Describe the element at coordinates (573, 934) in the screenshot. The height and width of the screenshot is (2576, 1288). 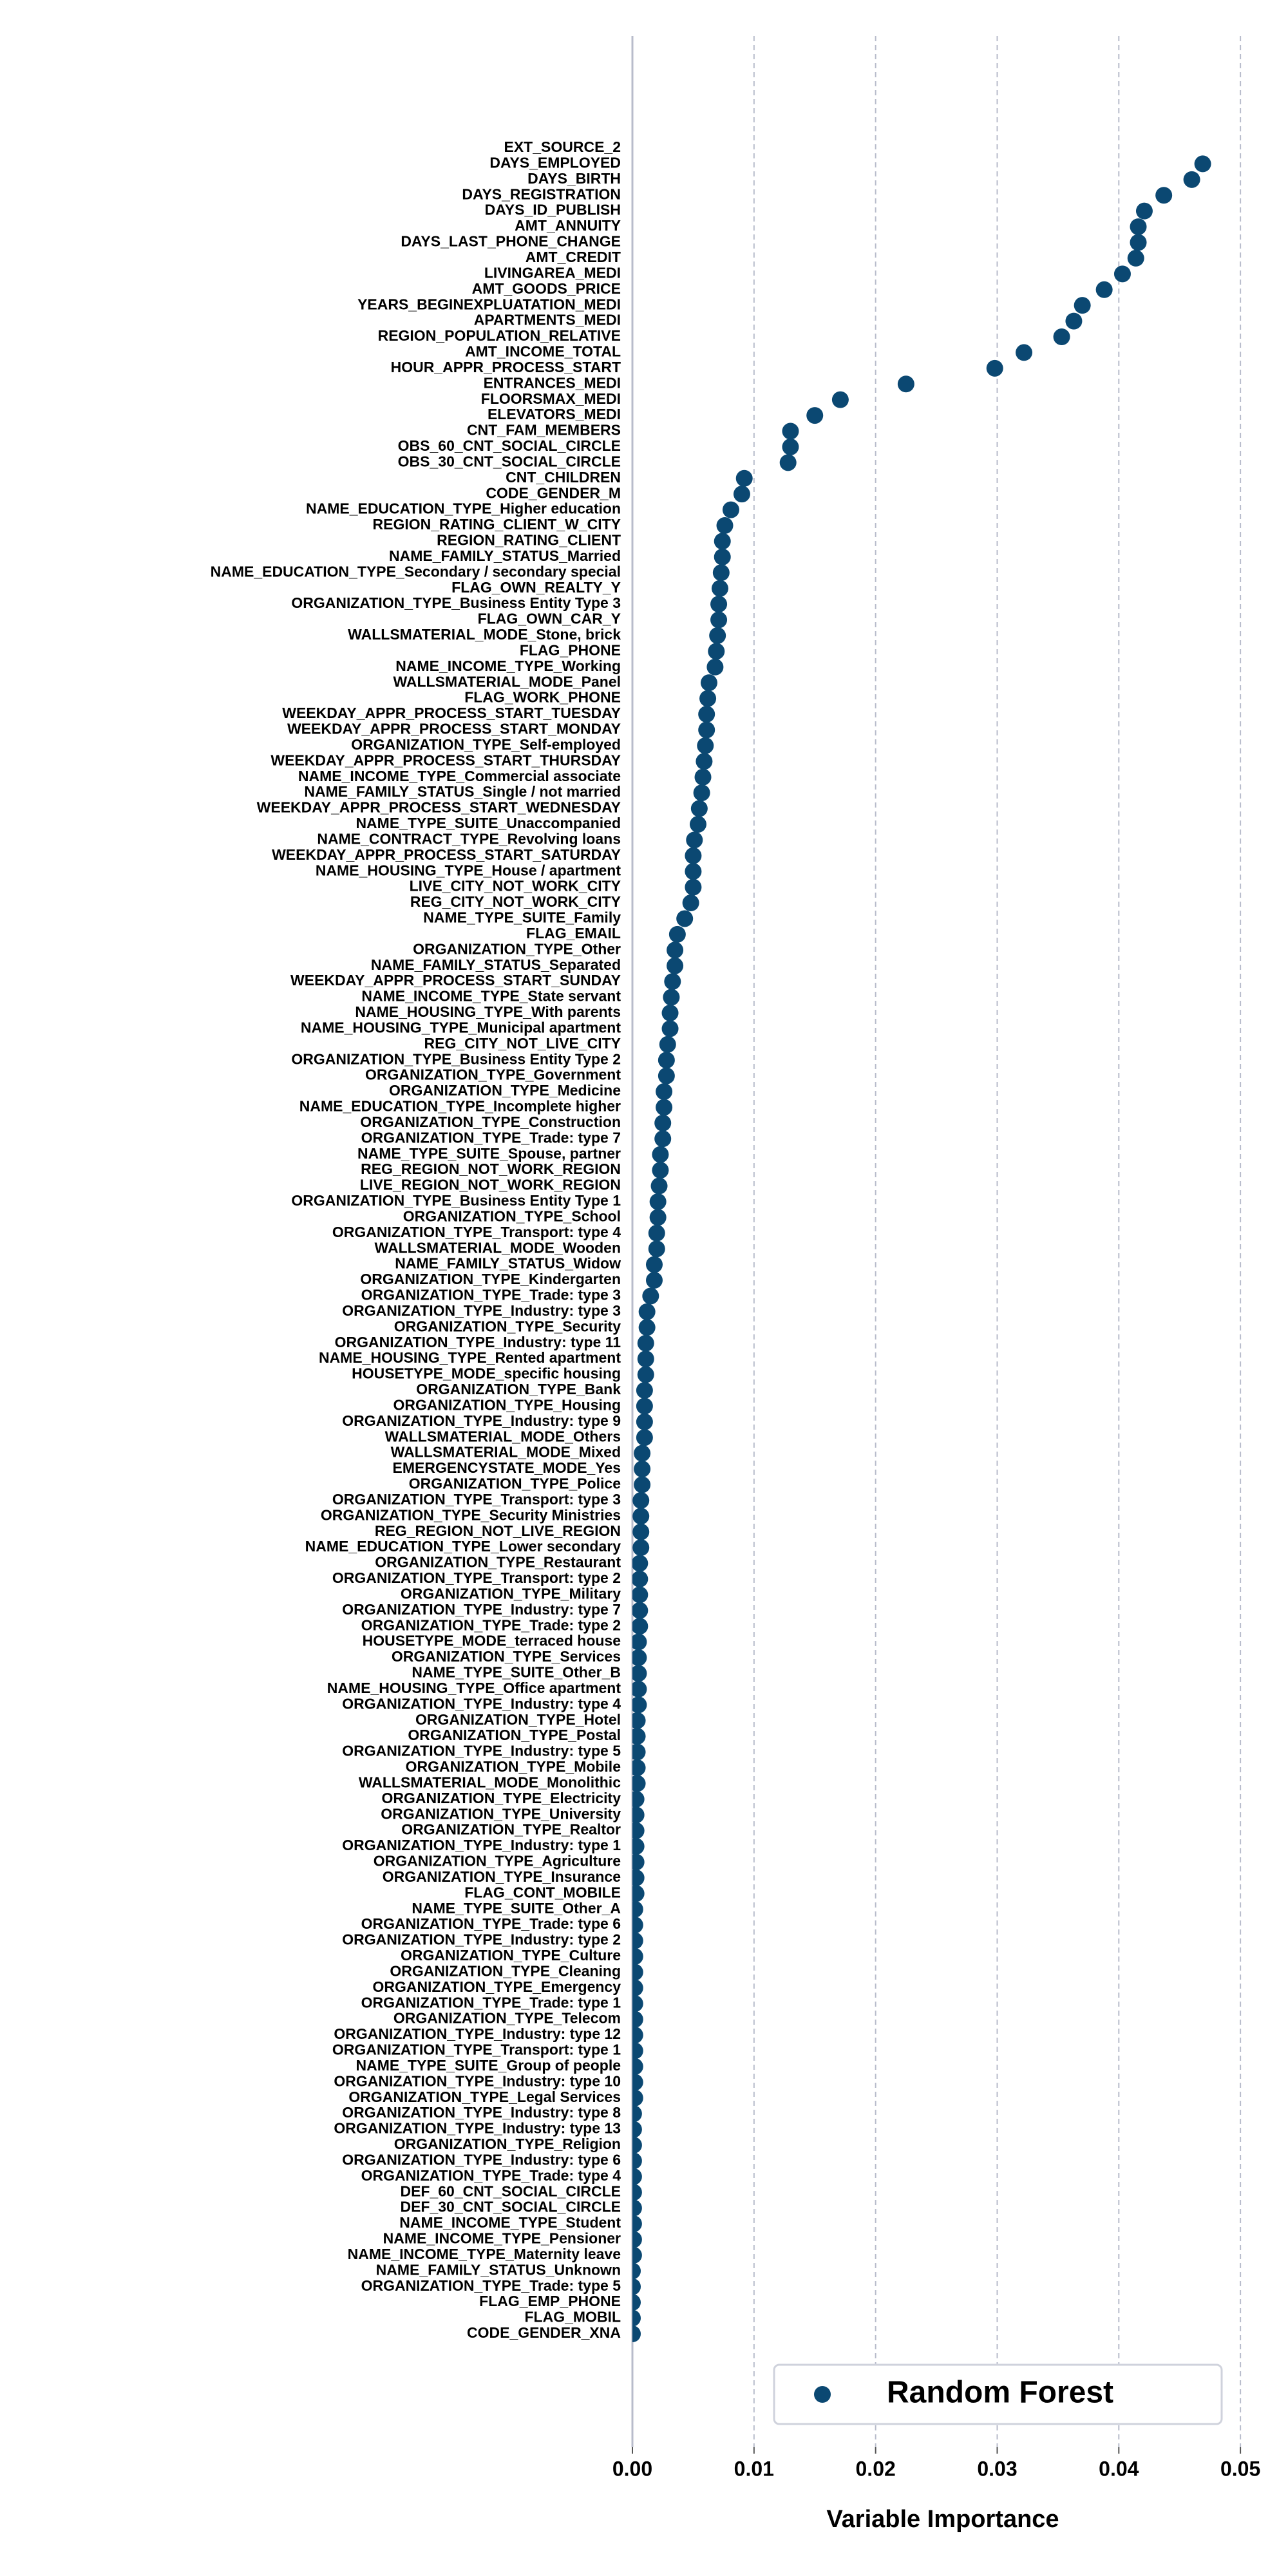
I see `y-tick-label: FLAG_EMAIL` at that location.